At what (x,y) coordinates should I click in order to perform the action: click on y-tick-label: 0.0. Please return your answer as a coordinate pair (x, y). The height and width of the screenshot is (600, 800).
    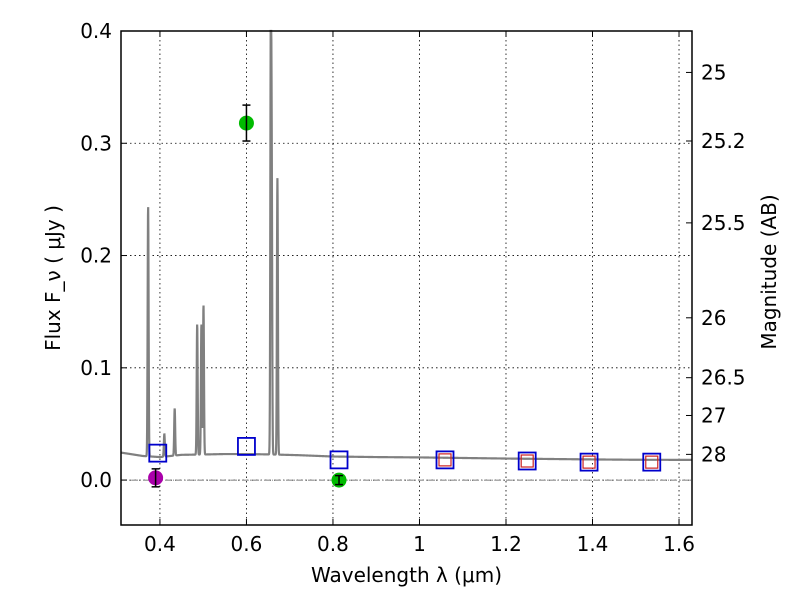
    Looking at the image, I should click on (96, 480).